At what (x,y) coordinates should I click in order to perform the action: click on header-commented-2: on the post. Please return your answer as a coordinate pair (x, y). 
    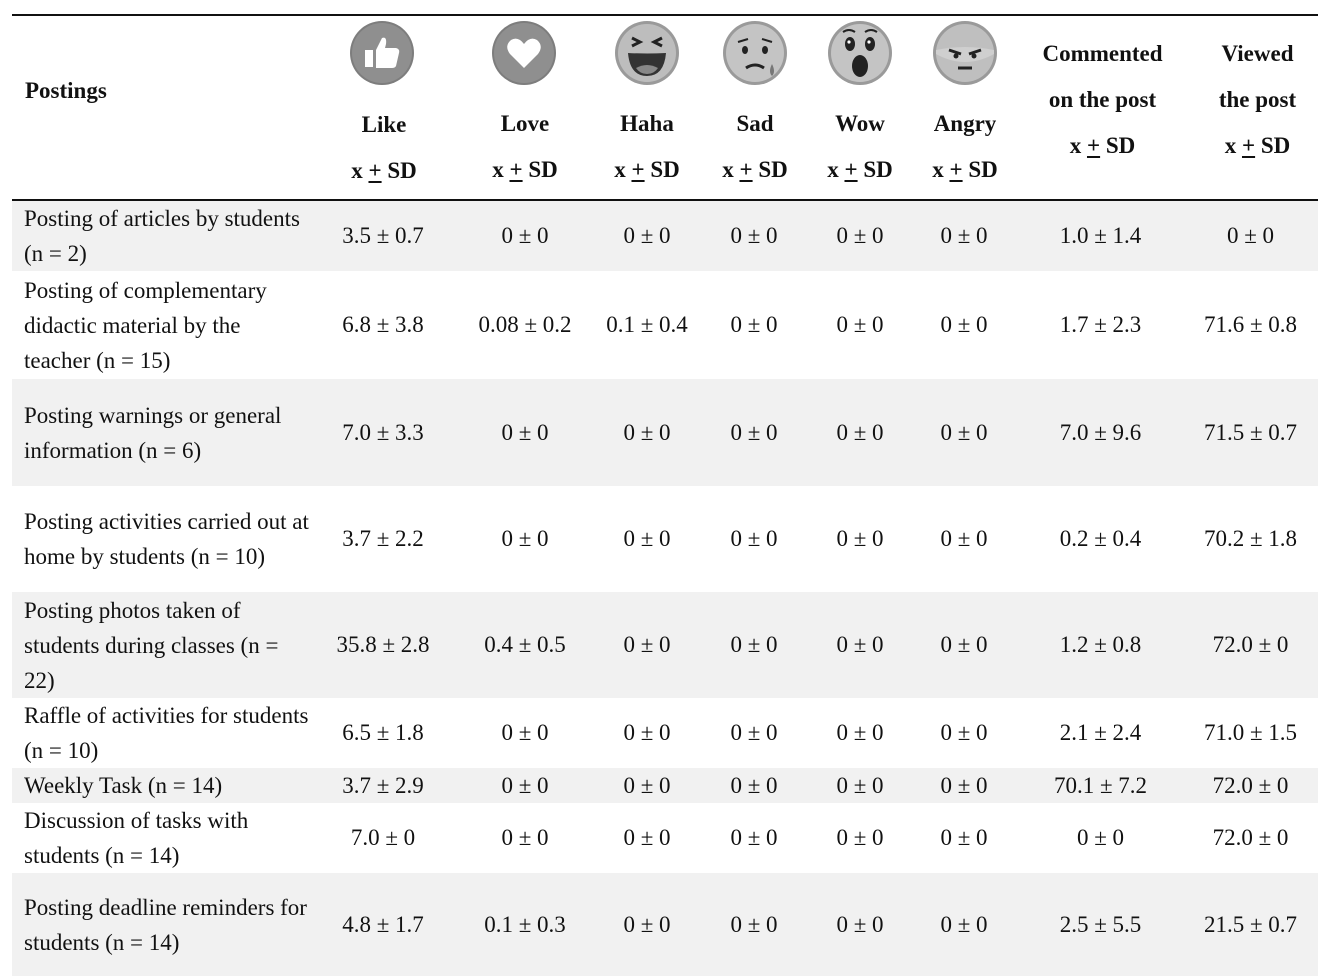
    Looking at the image, I should click on (1102, 99).